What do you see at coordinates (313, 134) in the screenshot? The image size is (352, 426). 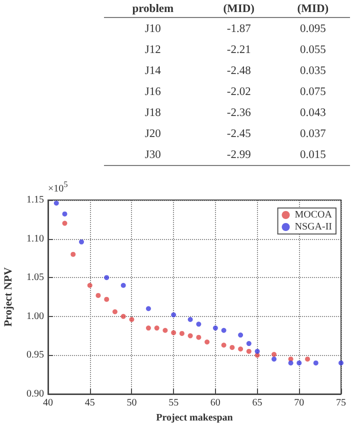 I see `text: 0.037` at bounding box center [313, 134].